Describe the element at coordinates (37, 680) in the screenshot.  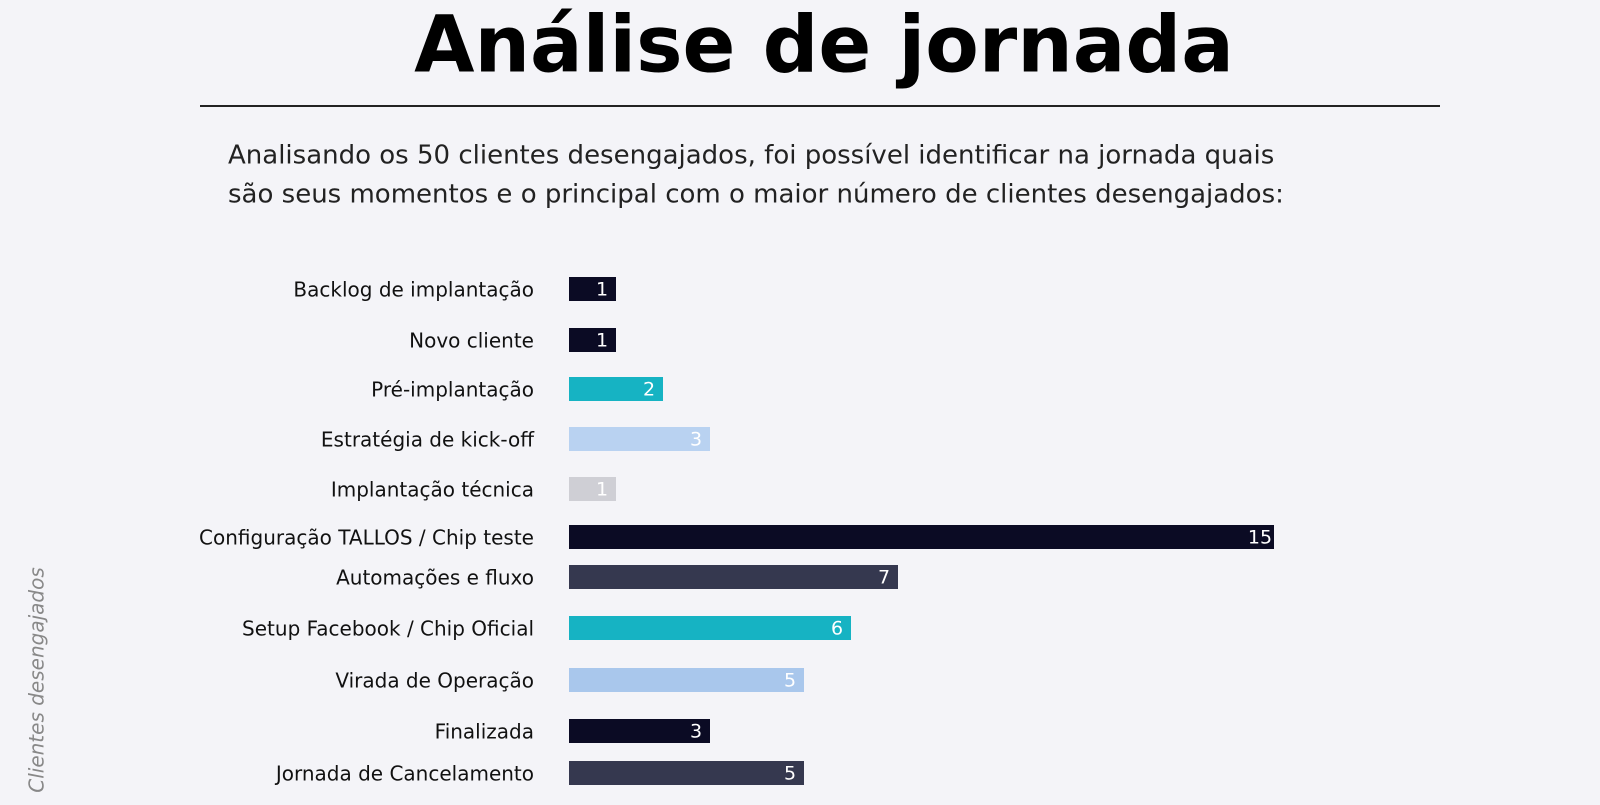
I see `y-axis-label: Clientes desengajados` at that location.